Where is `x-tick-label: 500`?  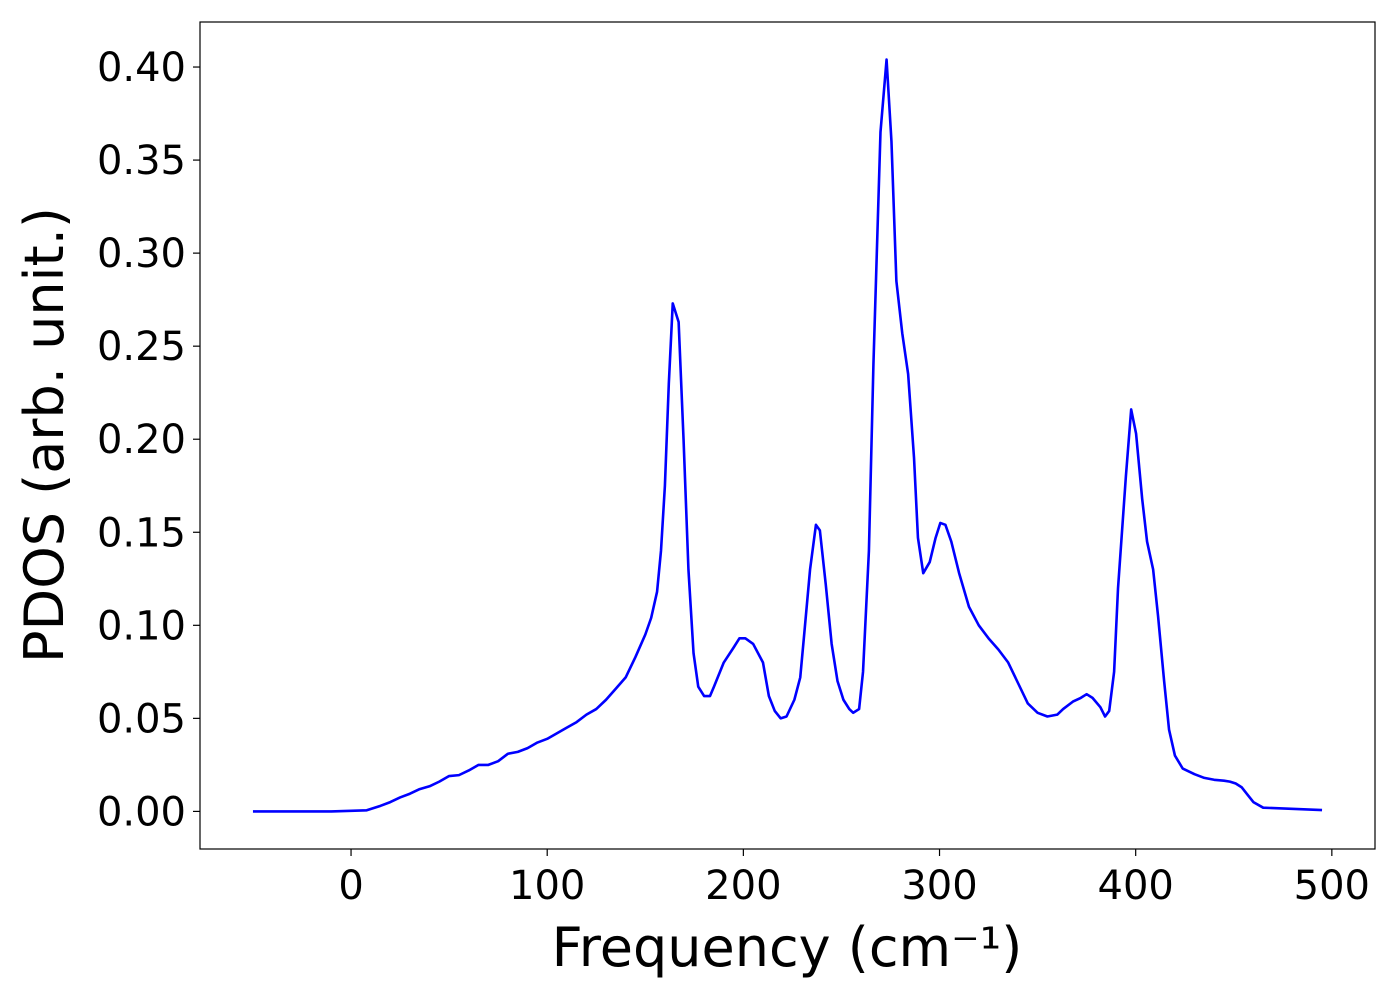 x-tick-label: 500 is located at coordinates (1332, 886).